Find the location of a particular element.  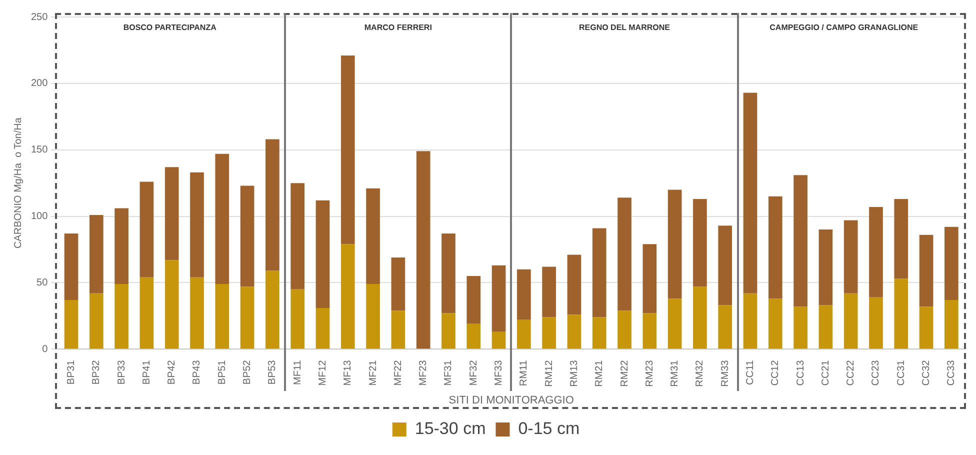

y-tick-label: 0 is located at coordinates (45, 349).